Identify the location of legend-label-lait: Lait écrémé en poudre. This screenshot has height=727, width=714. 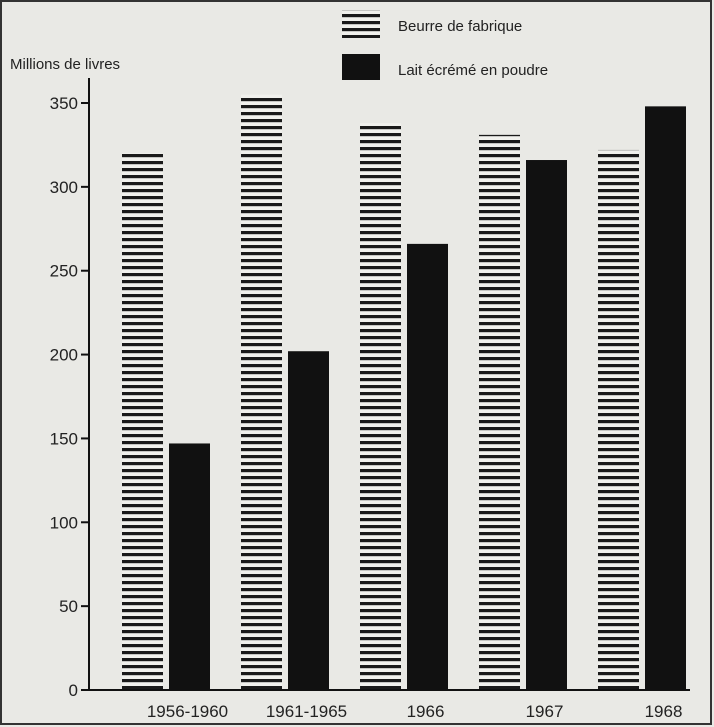
(473, 70).